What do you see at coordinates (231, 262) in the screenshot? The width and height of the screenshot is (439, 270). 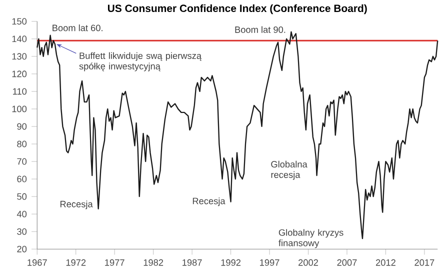 I see `x-tick-label: 1992` at bounding box center [231, 262].